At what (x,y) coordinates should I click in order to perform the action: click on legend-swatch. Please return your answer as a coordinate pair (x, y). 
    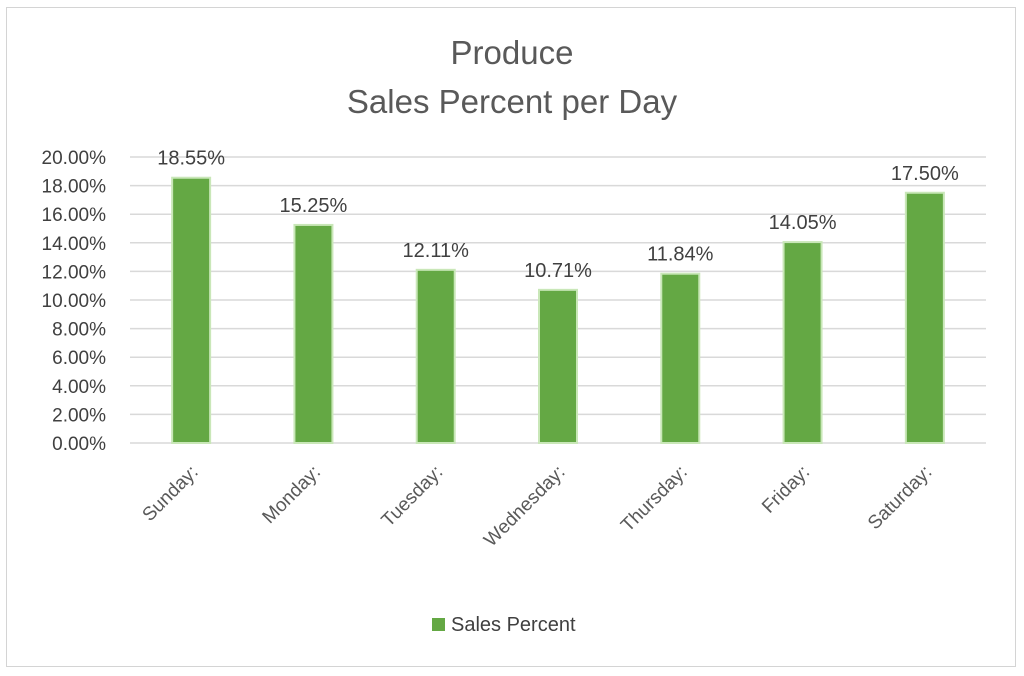
    Looking at the image, I should click on (438, 624).